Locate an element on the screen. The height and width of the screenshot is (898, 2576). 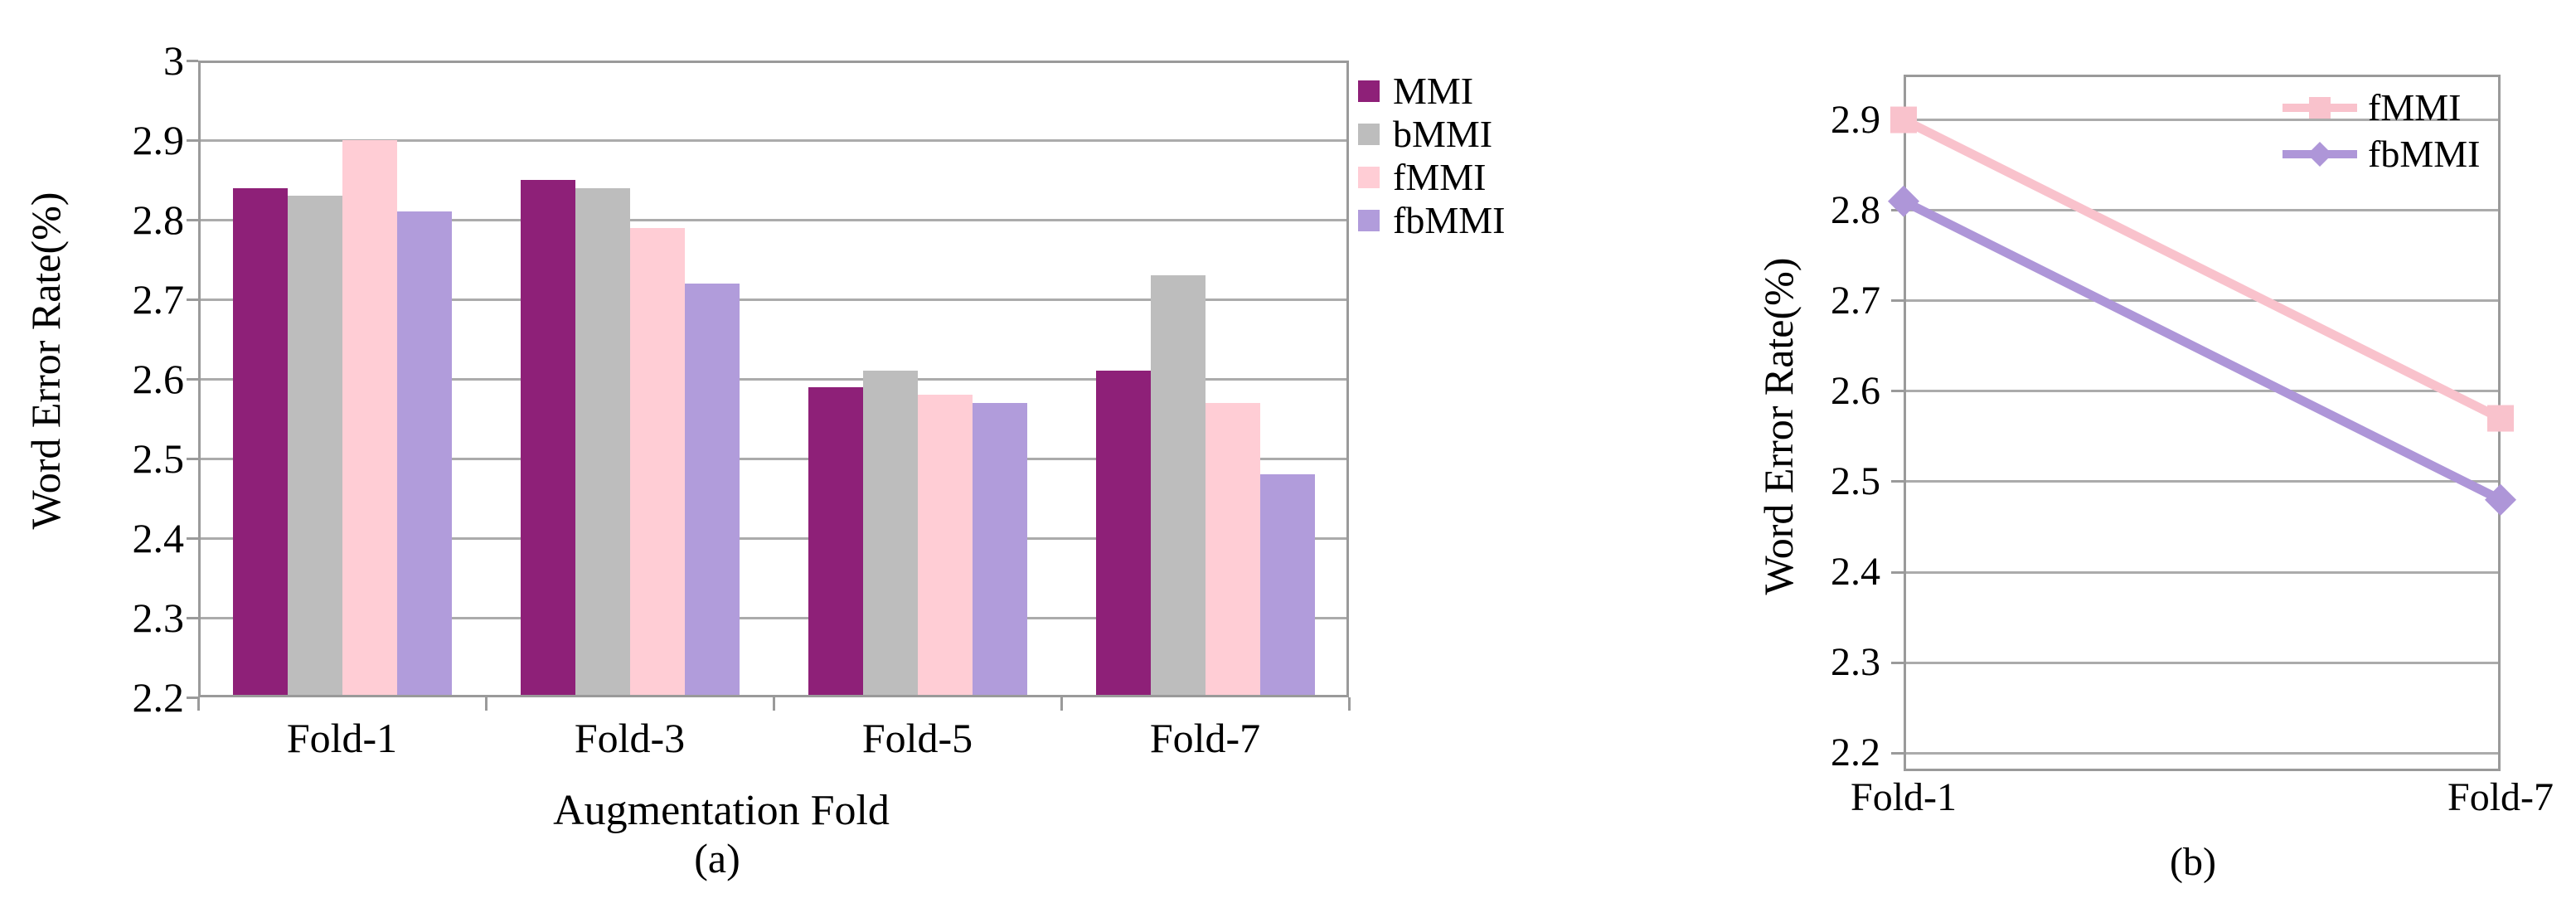
legend-item-bMMI: bMMI is located at coordinates (1425, 134).